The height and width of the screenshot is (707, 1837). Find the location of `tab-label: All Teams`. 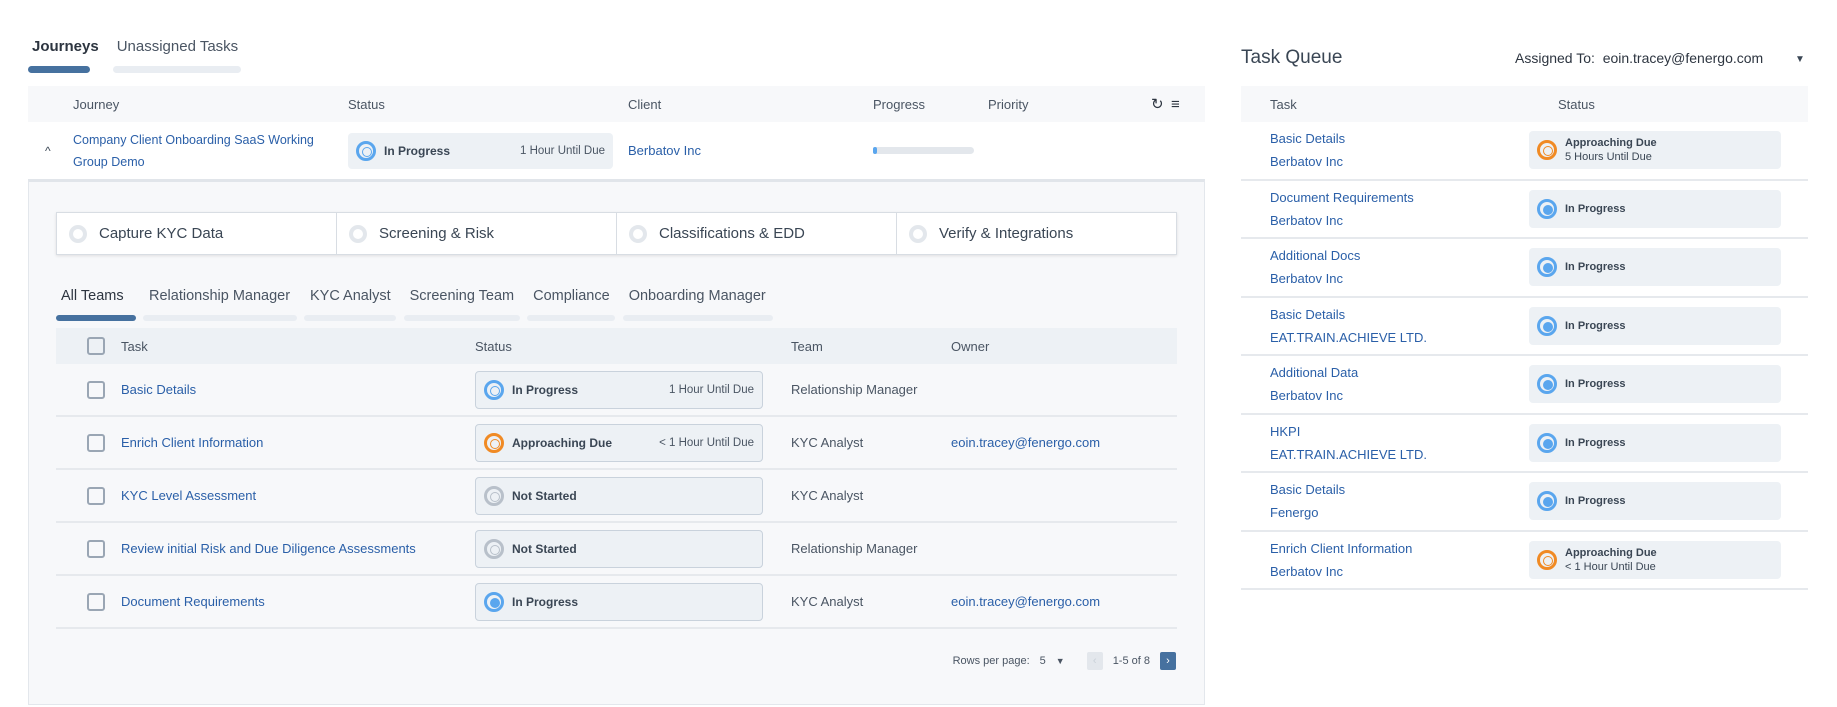

tab-label: All Teams is located at coordinates (92, 296).